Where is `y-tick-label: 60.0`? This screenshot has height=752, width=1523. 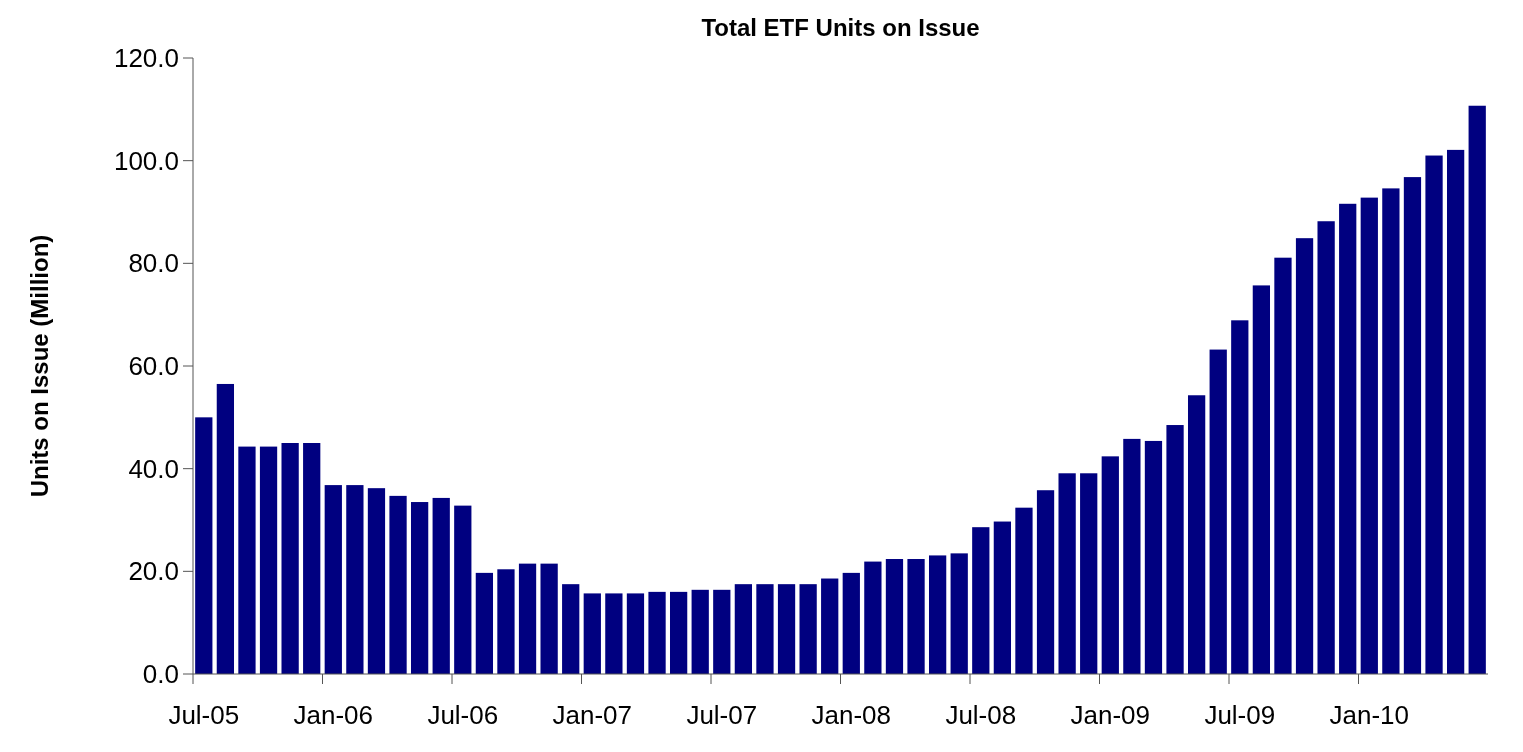
y-tick-label: 60.0 is located at coordinates (153, 366).